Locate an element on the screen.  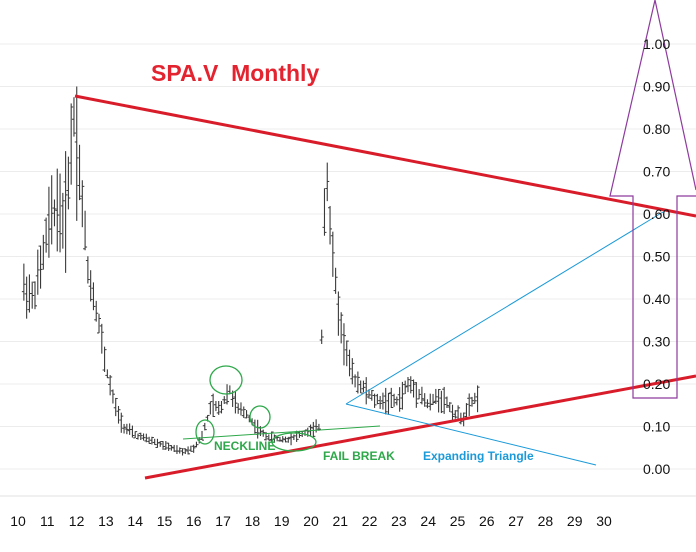
x-tick-label: 23 is located at coordinates (399, 521).